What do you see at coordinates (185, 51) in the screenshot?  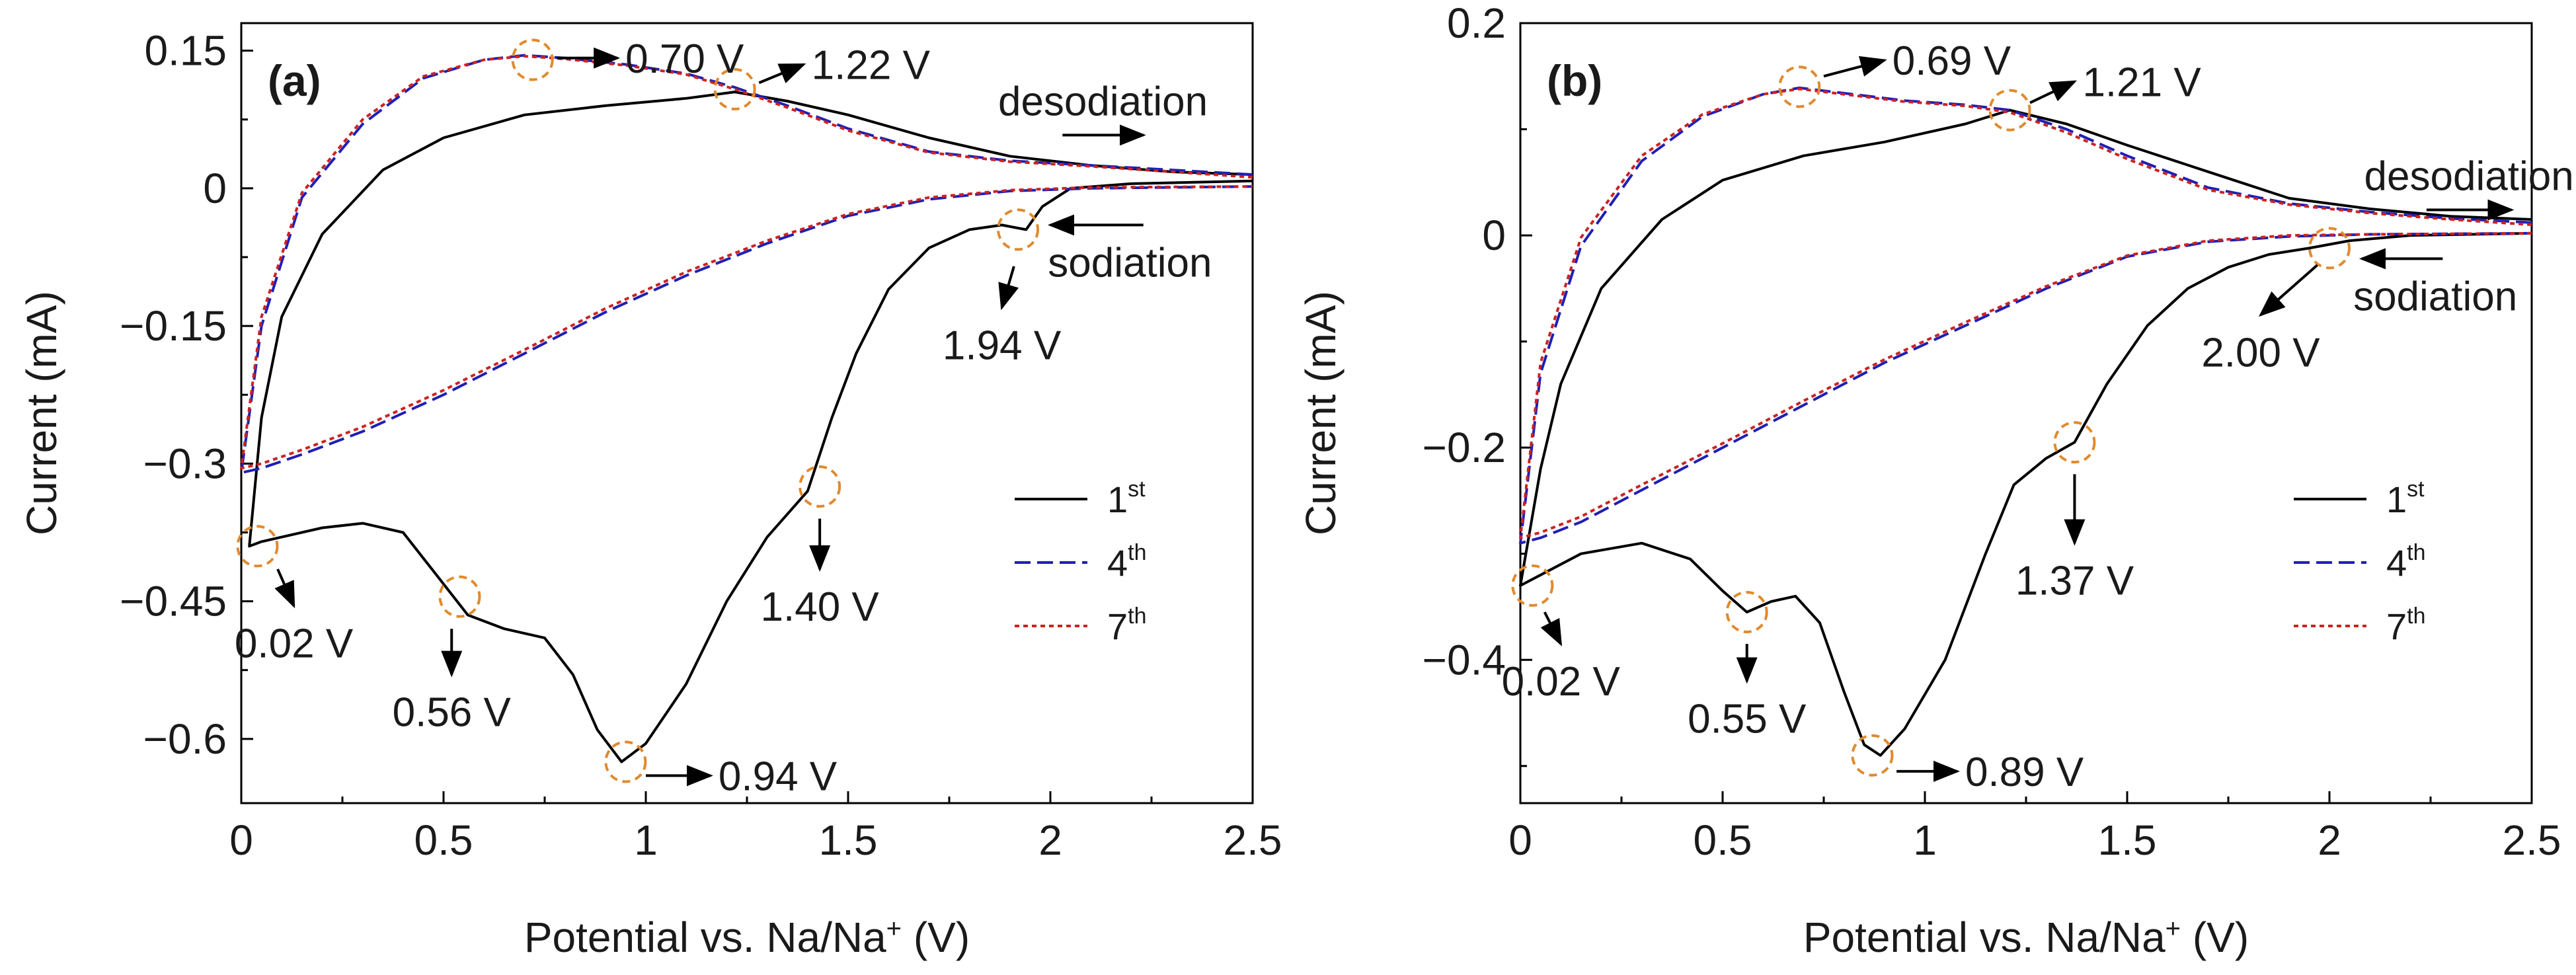 I see `y-tick-label: 0.15` at bounding box center [185, 51].